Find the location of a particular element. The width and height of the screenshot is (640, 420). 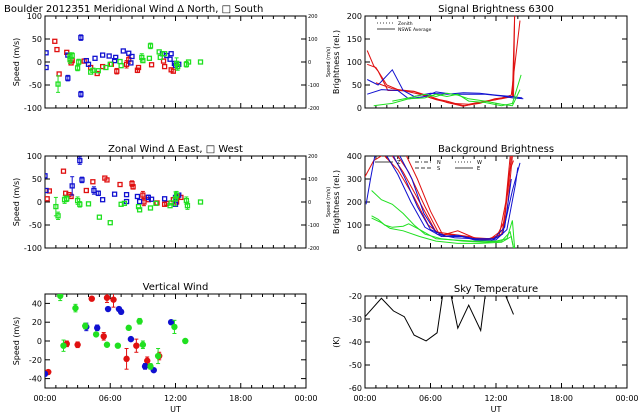

legend-label: N is located at coordinates (439, 163).